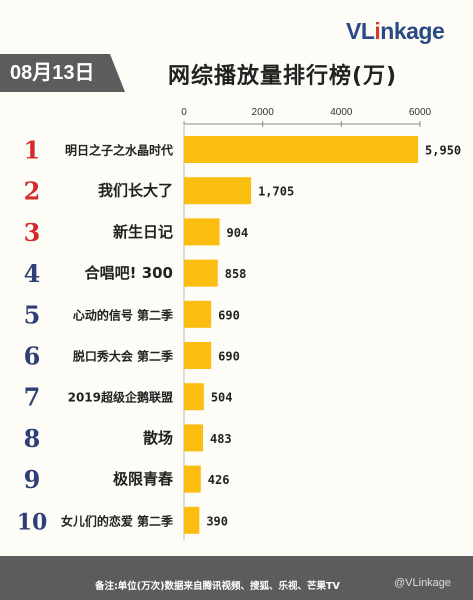 The image size is (473, 600). I want to click on page-title: 网综播放量排行榜(万), so click(283, 76).